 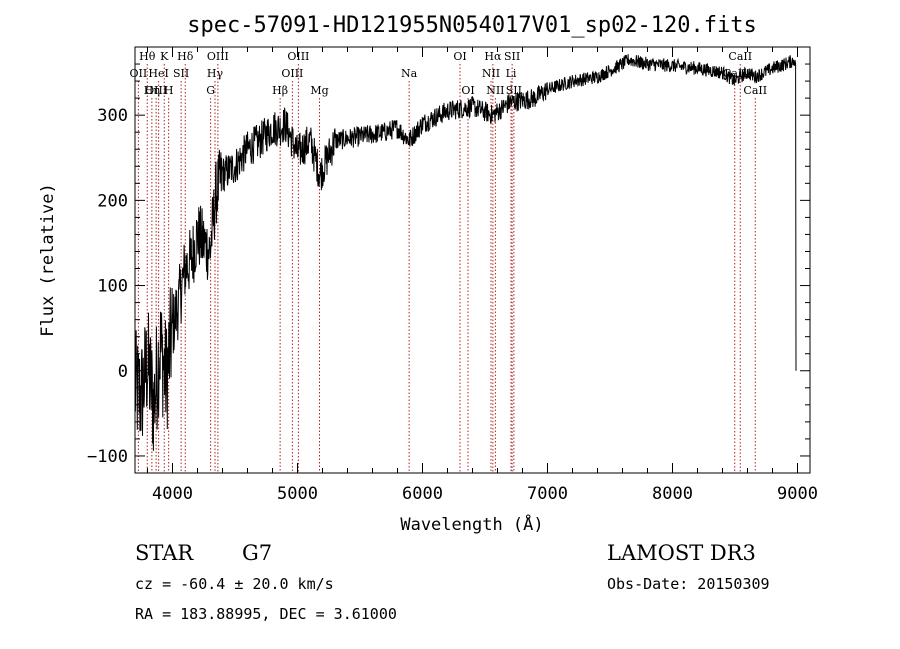 I want to click on x-tick-label: 6000, so click(x=422, y=494).